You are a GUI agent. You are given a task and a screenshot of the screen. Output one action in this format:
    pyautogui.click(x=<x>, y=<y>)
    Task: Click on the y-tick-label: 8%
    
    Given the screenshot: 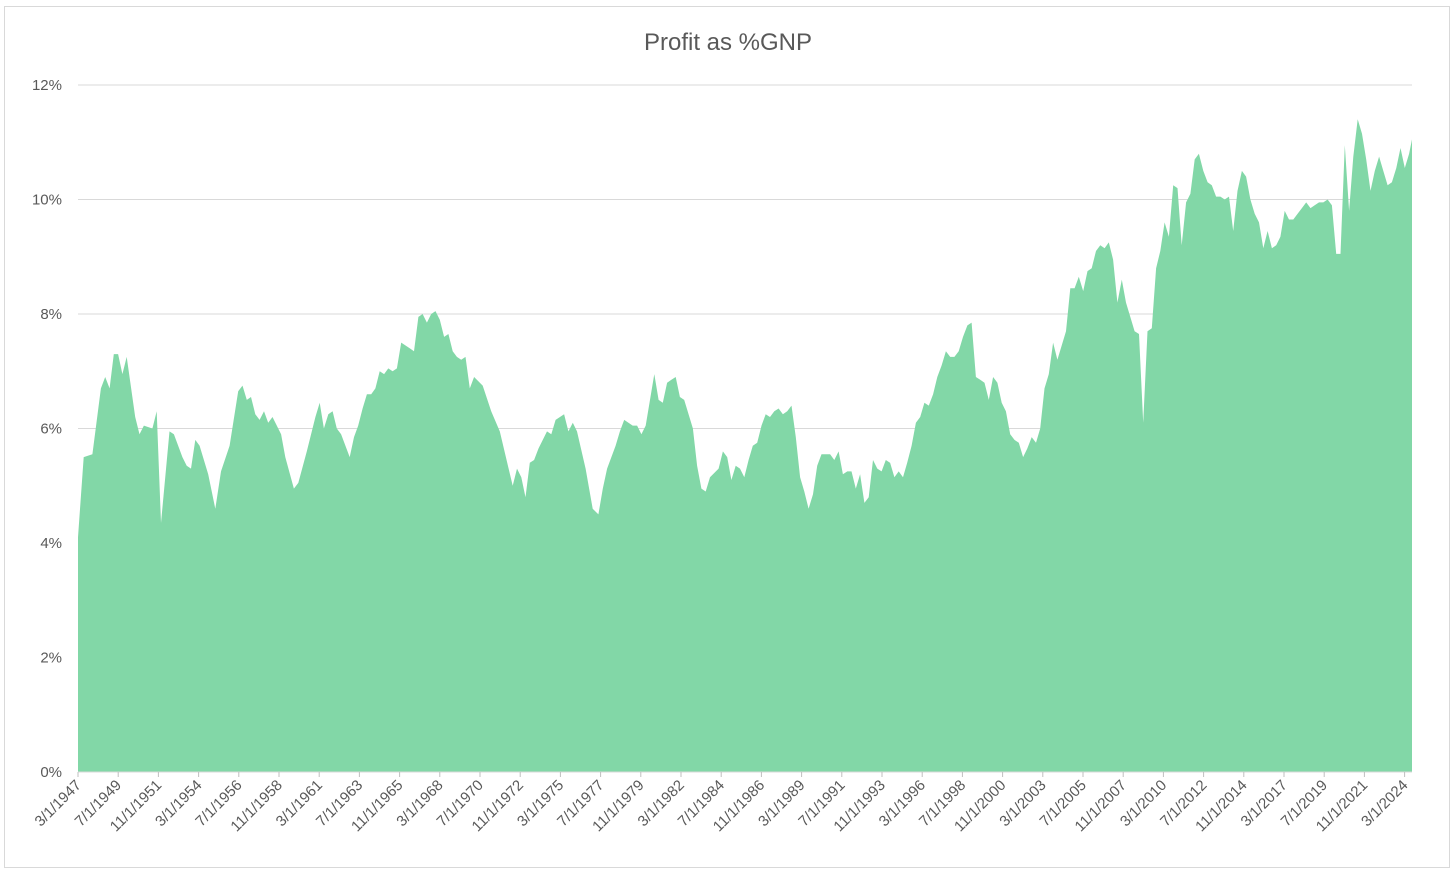 What is the action you would take?
    pyautogui.click(x=51, y=314)
    